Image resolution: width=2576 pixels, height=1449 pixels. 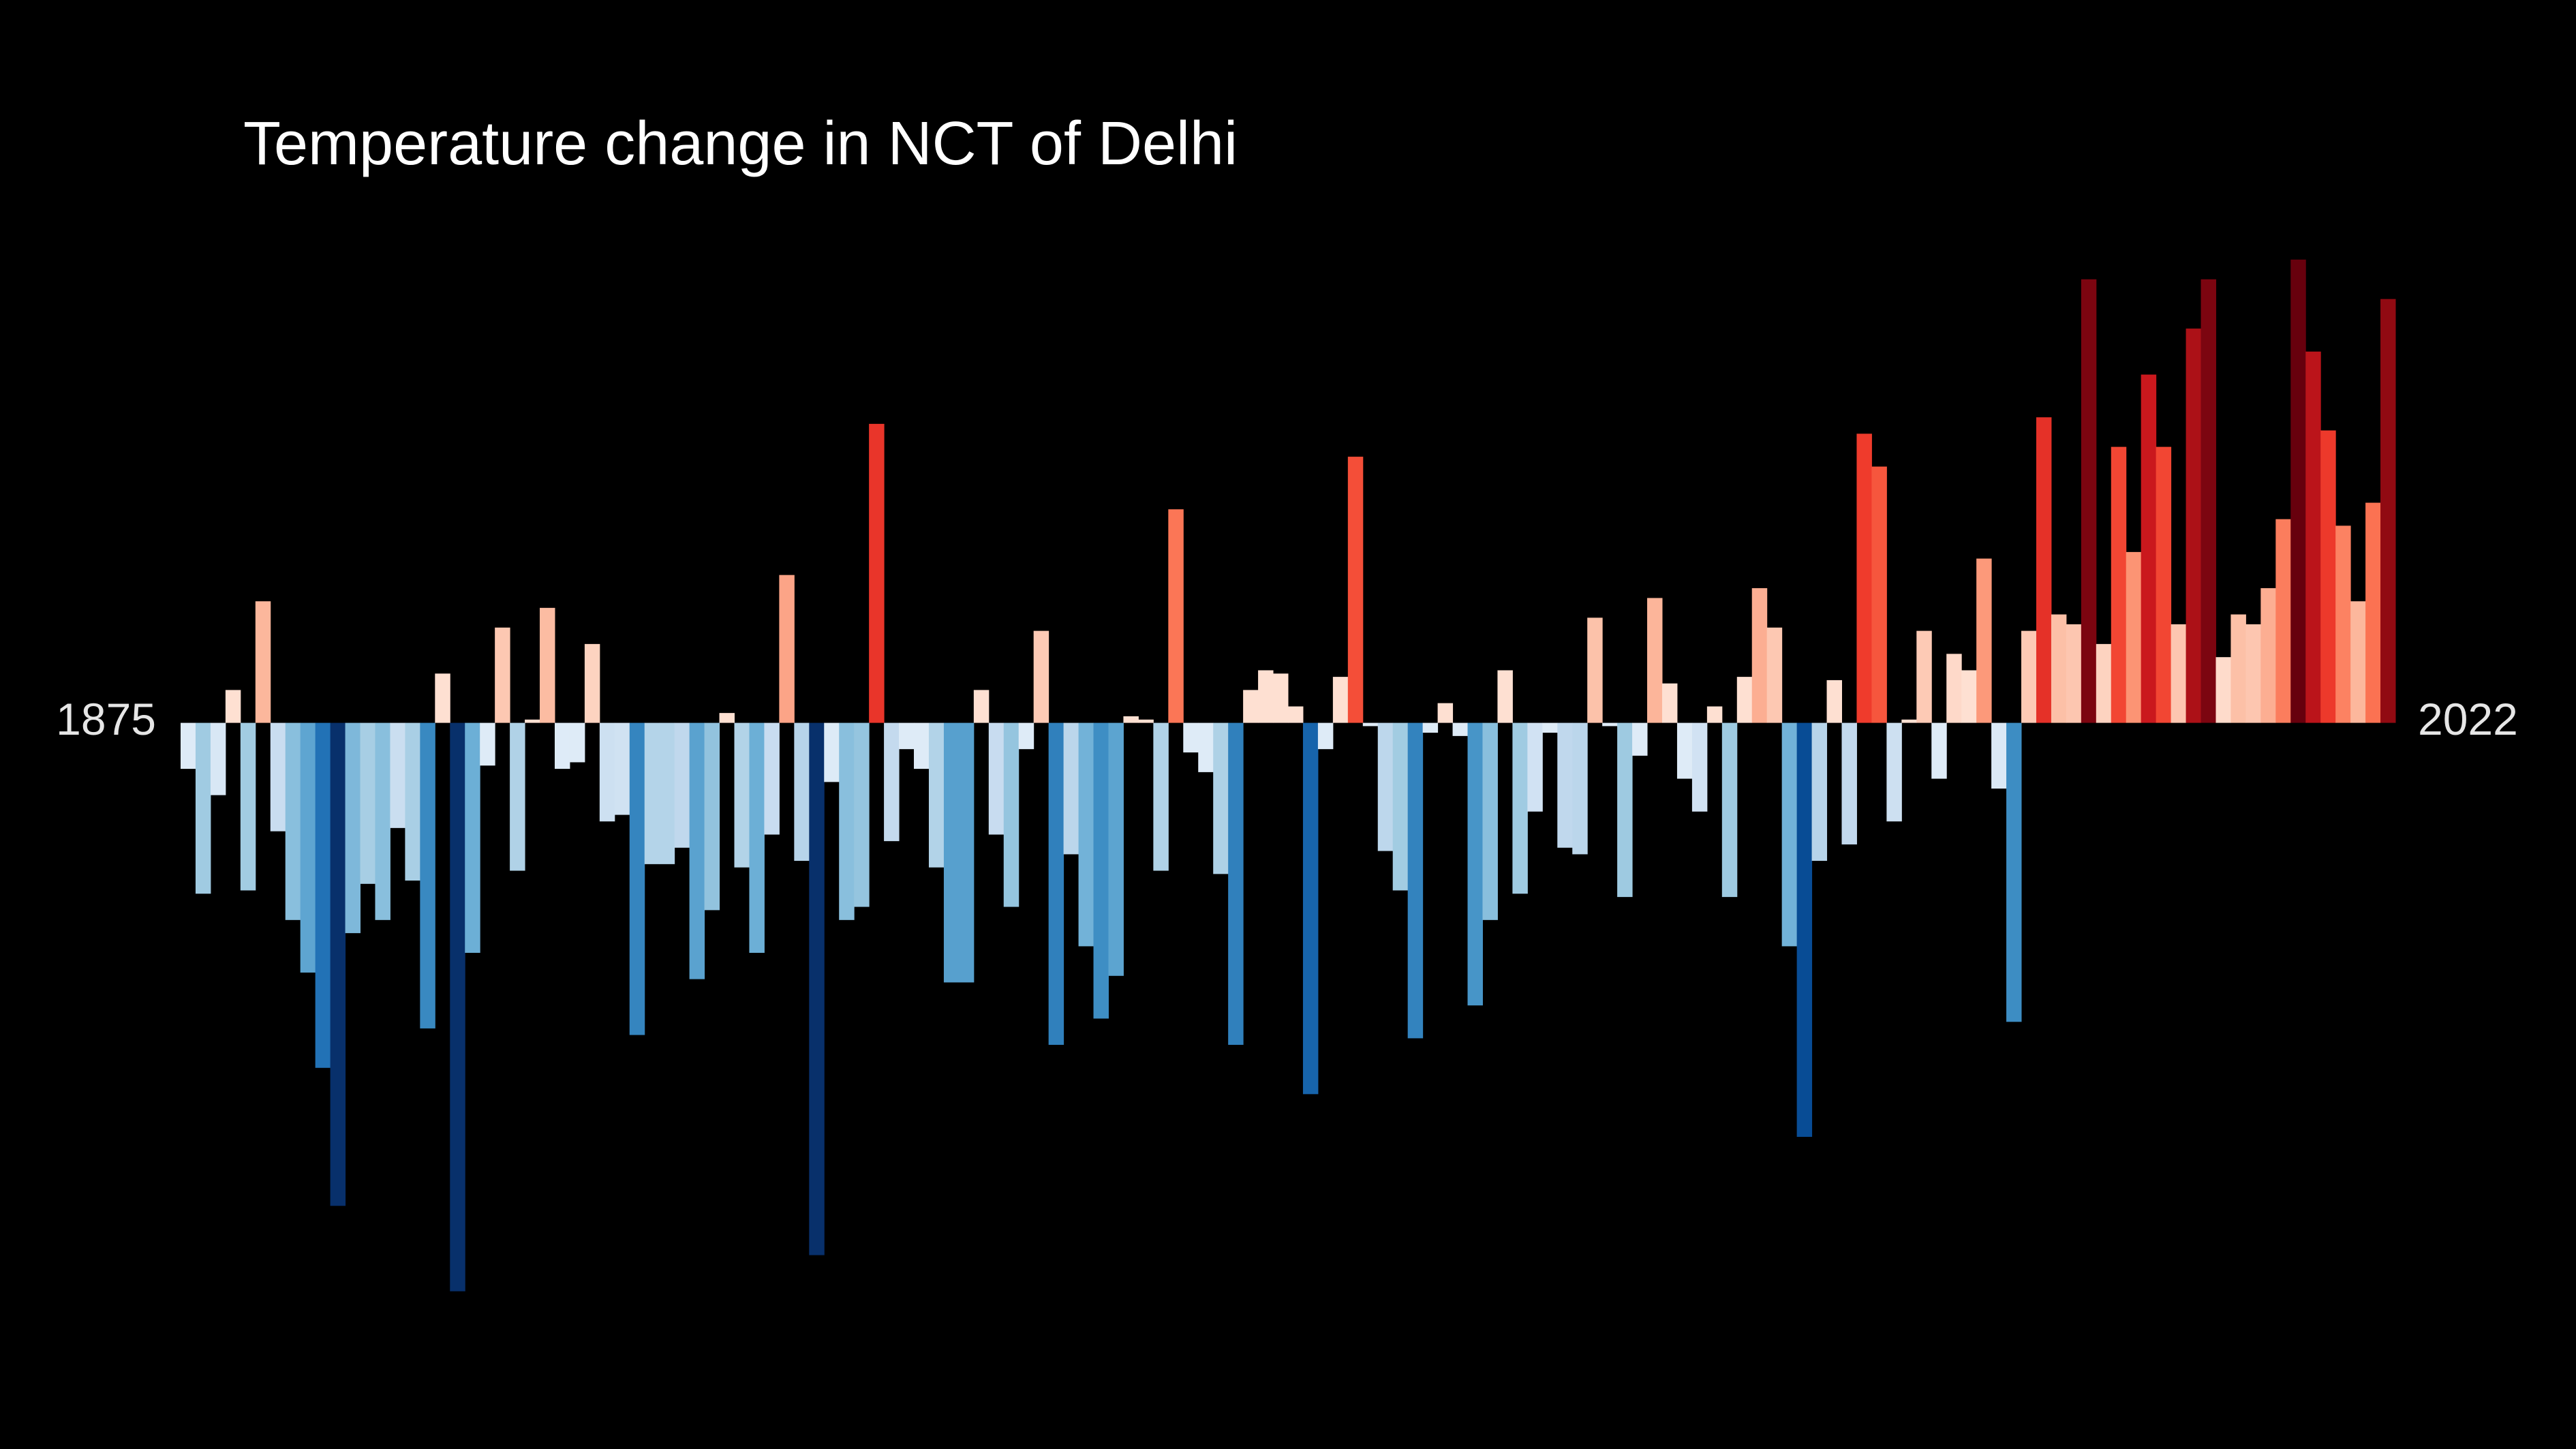 I want to click on chart-title: Temperature change in NCT of Delhi, so click(x=740, y=144).